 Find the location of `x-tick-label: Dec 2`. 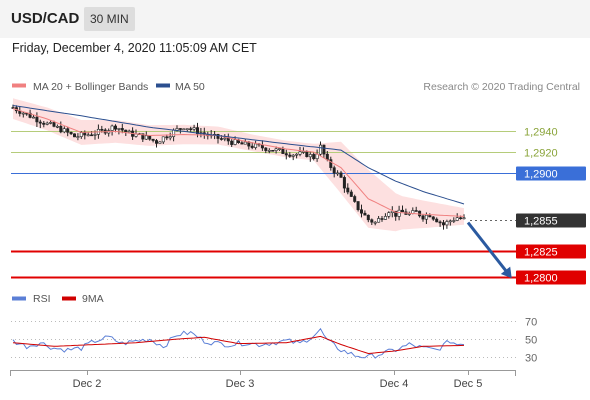

x-tick-label: Dec 2 is located at coordinates (87, 384).